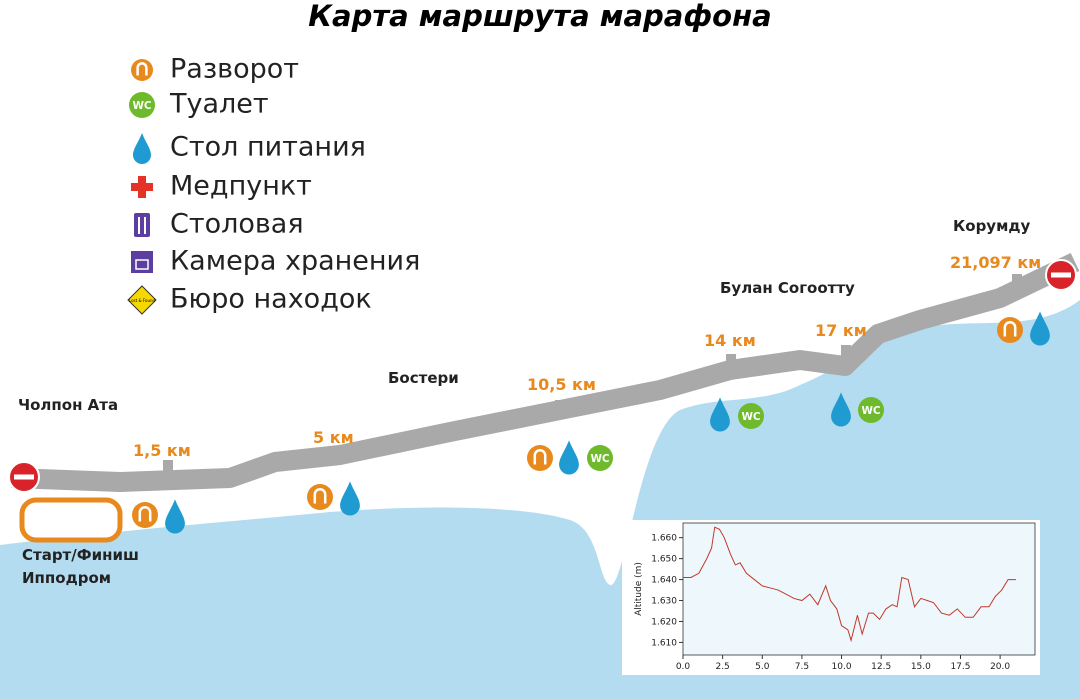 The height and width of the screenshot is (699, 1080). Describe the element at coordinates (995, 262) in the screenshot. I see `distance-label: 21,097 км` at that location.